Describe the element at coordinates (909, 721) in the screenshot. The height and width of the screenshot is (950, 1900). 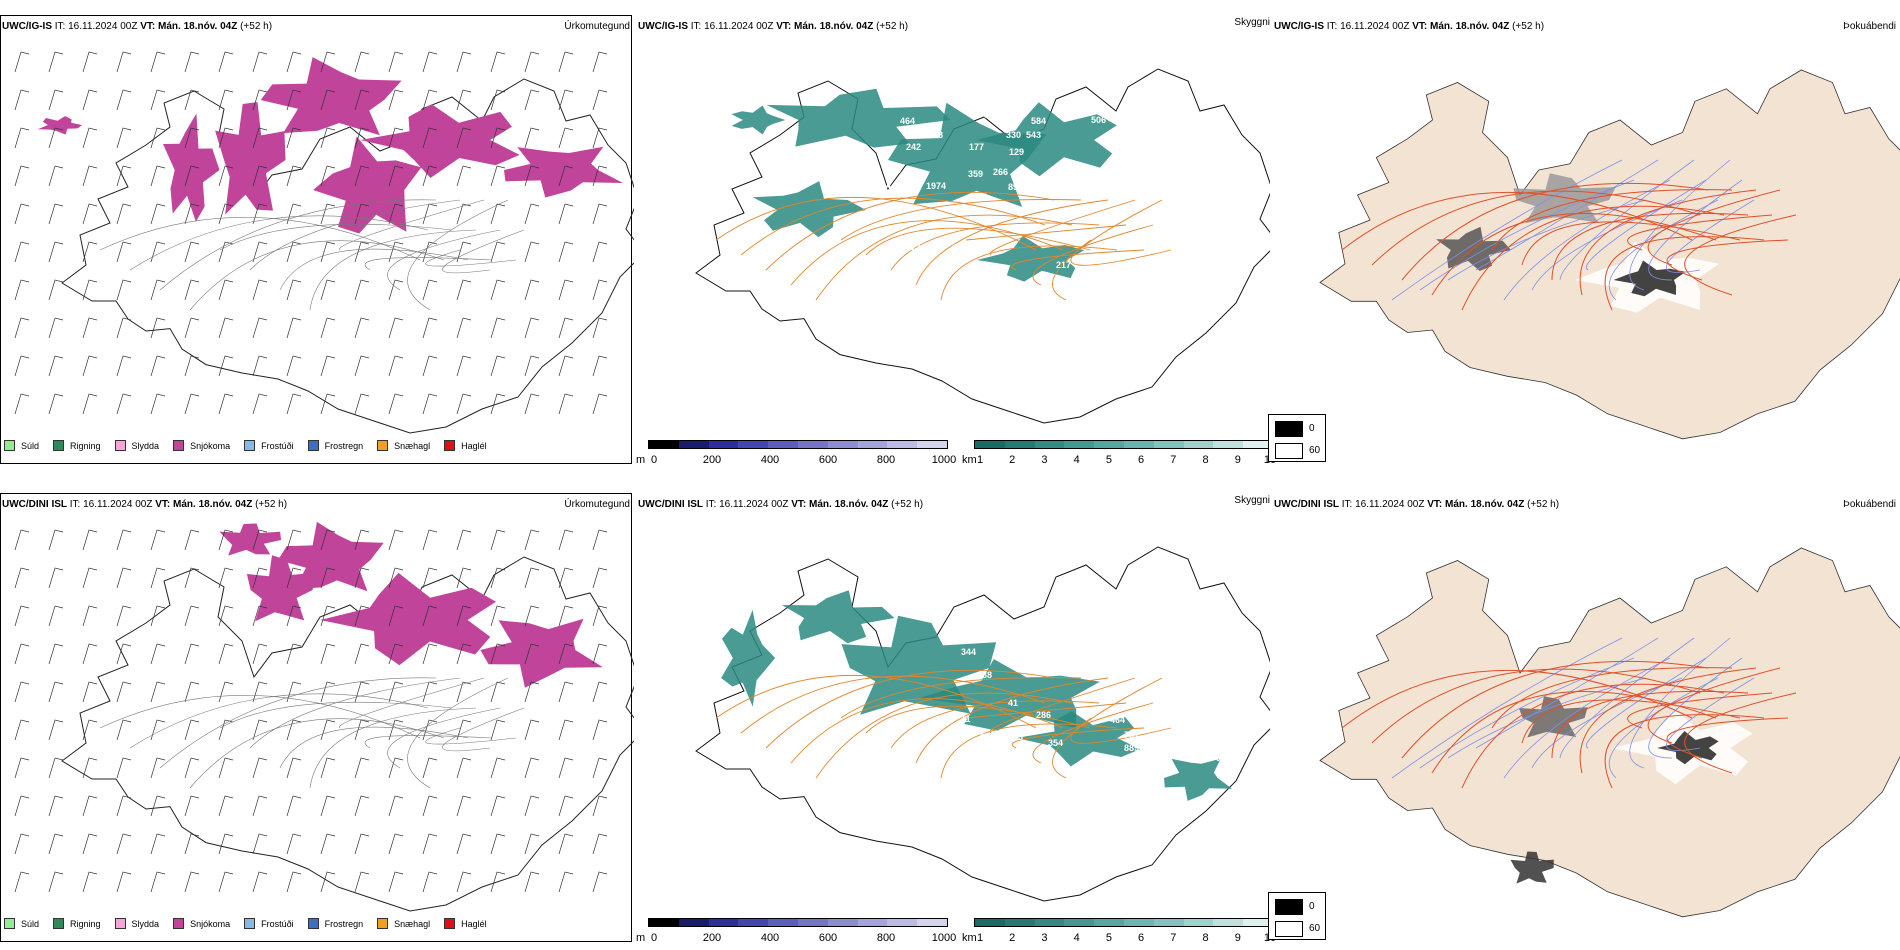
I see `ceiling-value: 75` at that location.